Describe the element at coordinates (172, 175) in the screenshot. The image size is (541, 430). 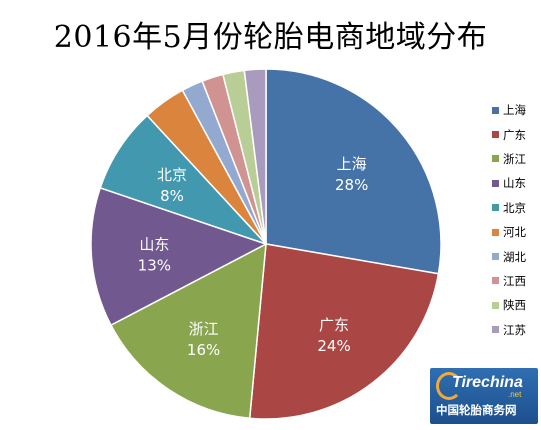
I see `slice-category-label-5: 北京` at that location.